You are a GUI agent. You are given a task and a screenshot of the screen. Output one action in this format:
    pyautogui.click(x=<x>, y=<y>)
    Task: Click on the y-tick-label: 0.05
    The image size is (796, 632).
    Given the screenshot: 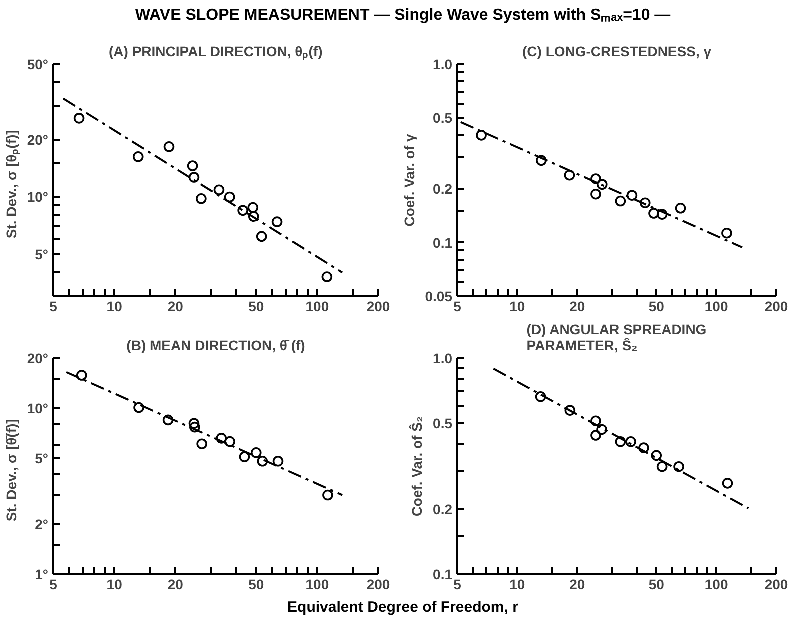 What is the action you would take?
    pyautogui.click(x=439, y=296)
    